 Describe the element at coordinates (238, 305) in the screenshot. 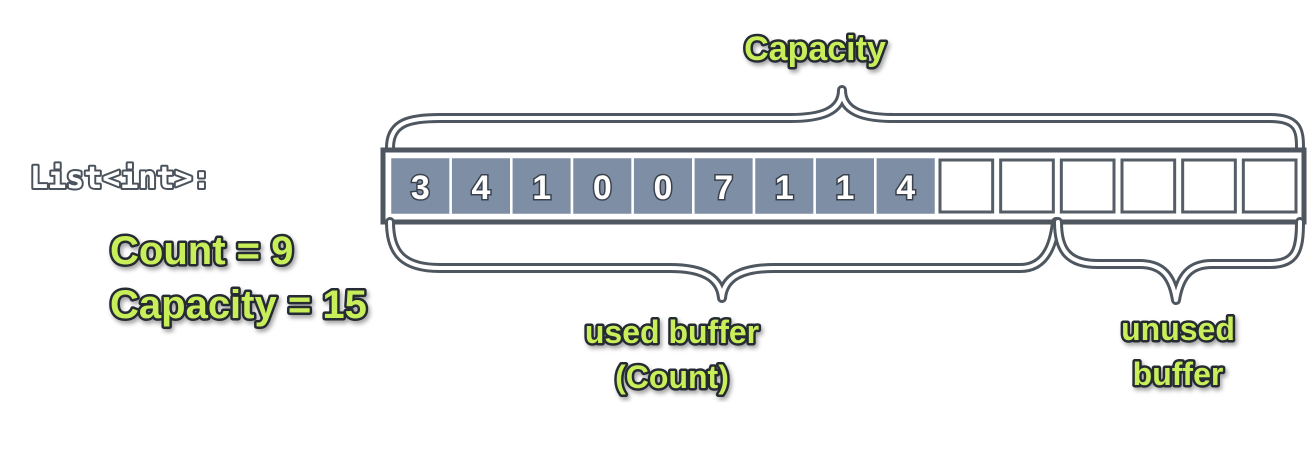

I see `capacity-text: Capacity = 15` at that location.